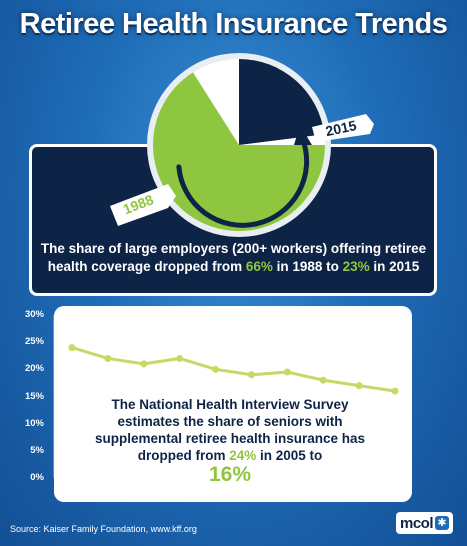 The width and height of the screenshot is (467, 546). I want to click on data-point-2008, so click(180, 358).